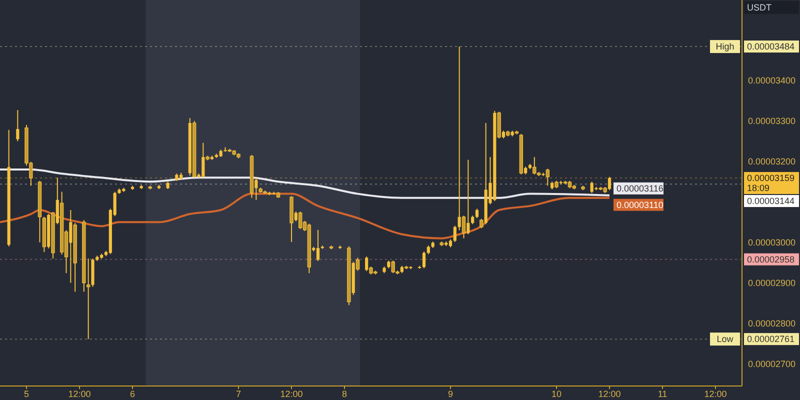 This screenshot has height=400, width=800. What do you see at coordinates (771, 47) in the screenshot?
I see `ref-line-label: 0.00003484` at bounding box center [771, 47].